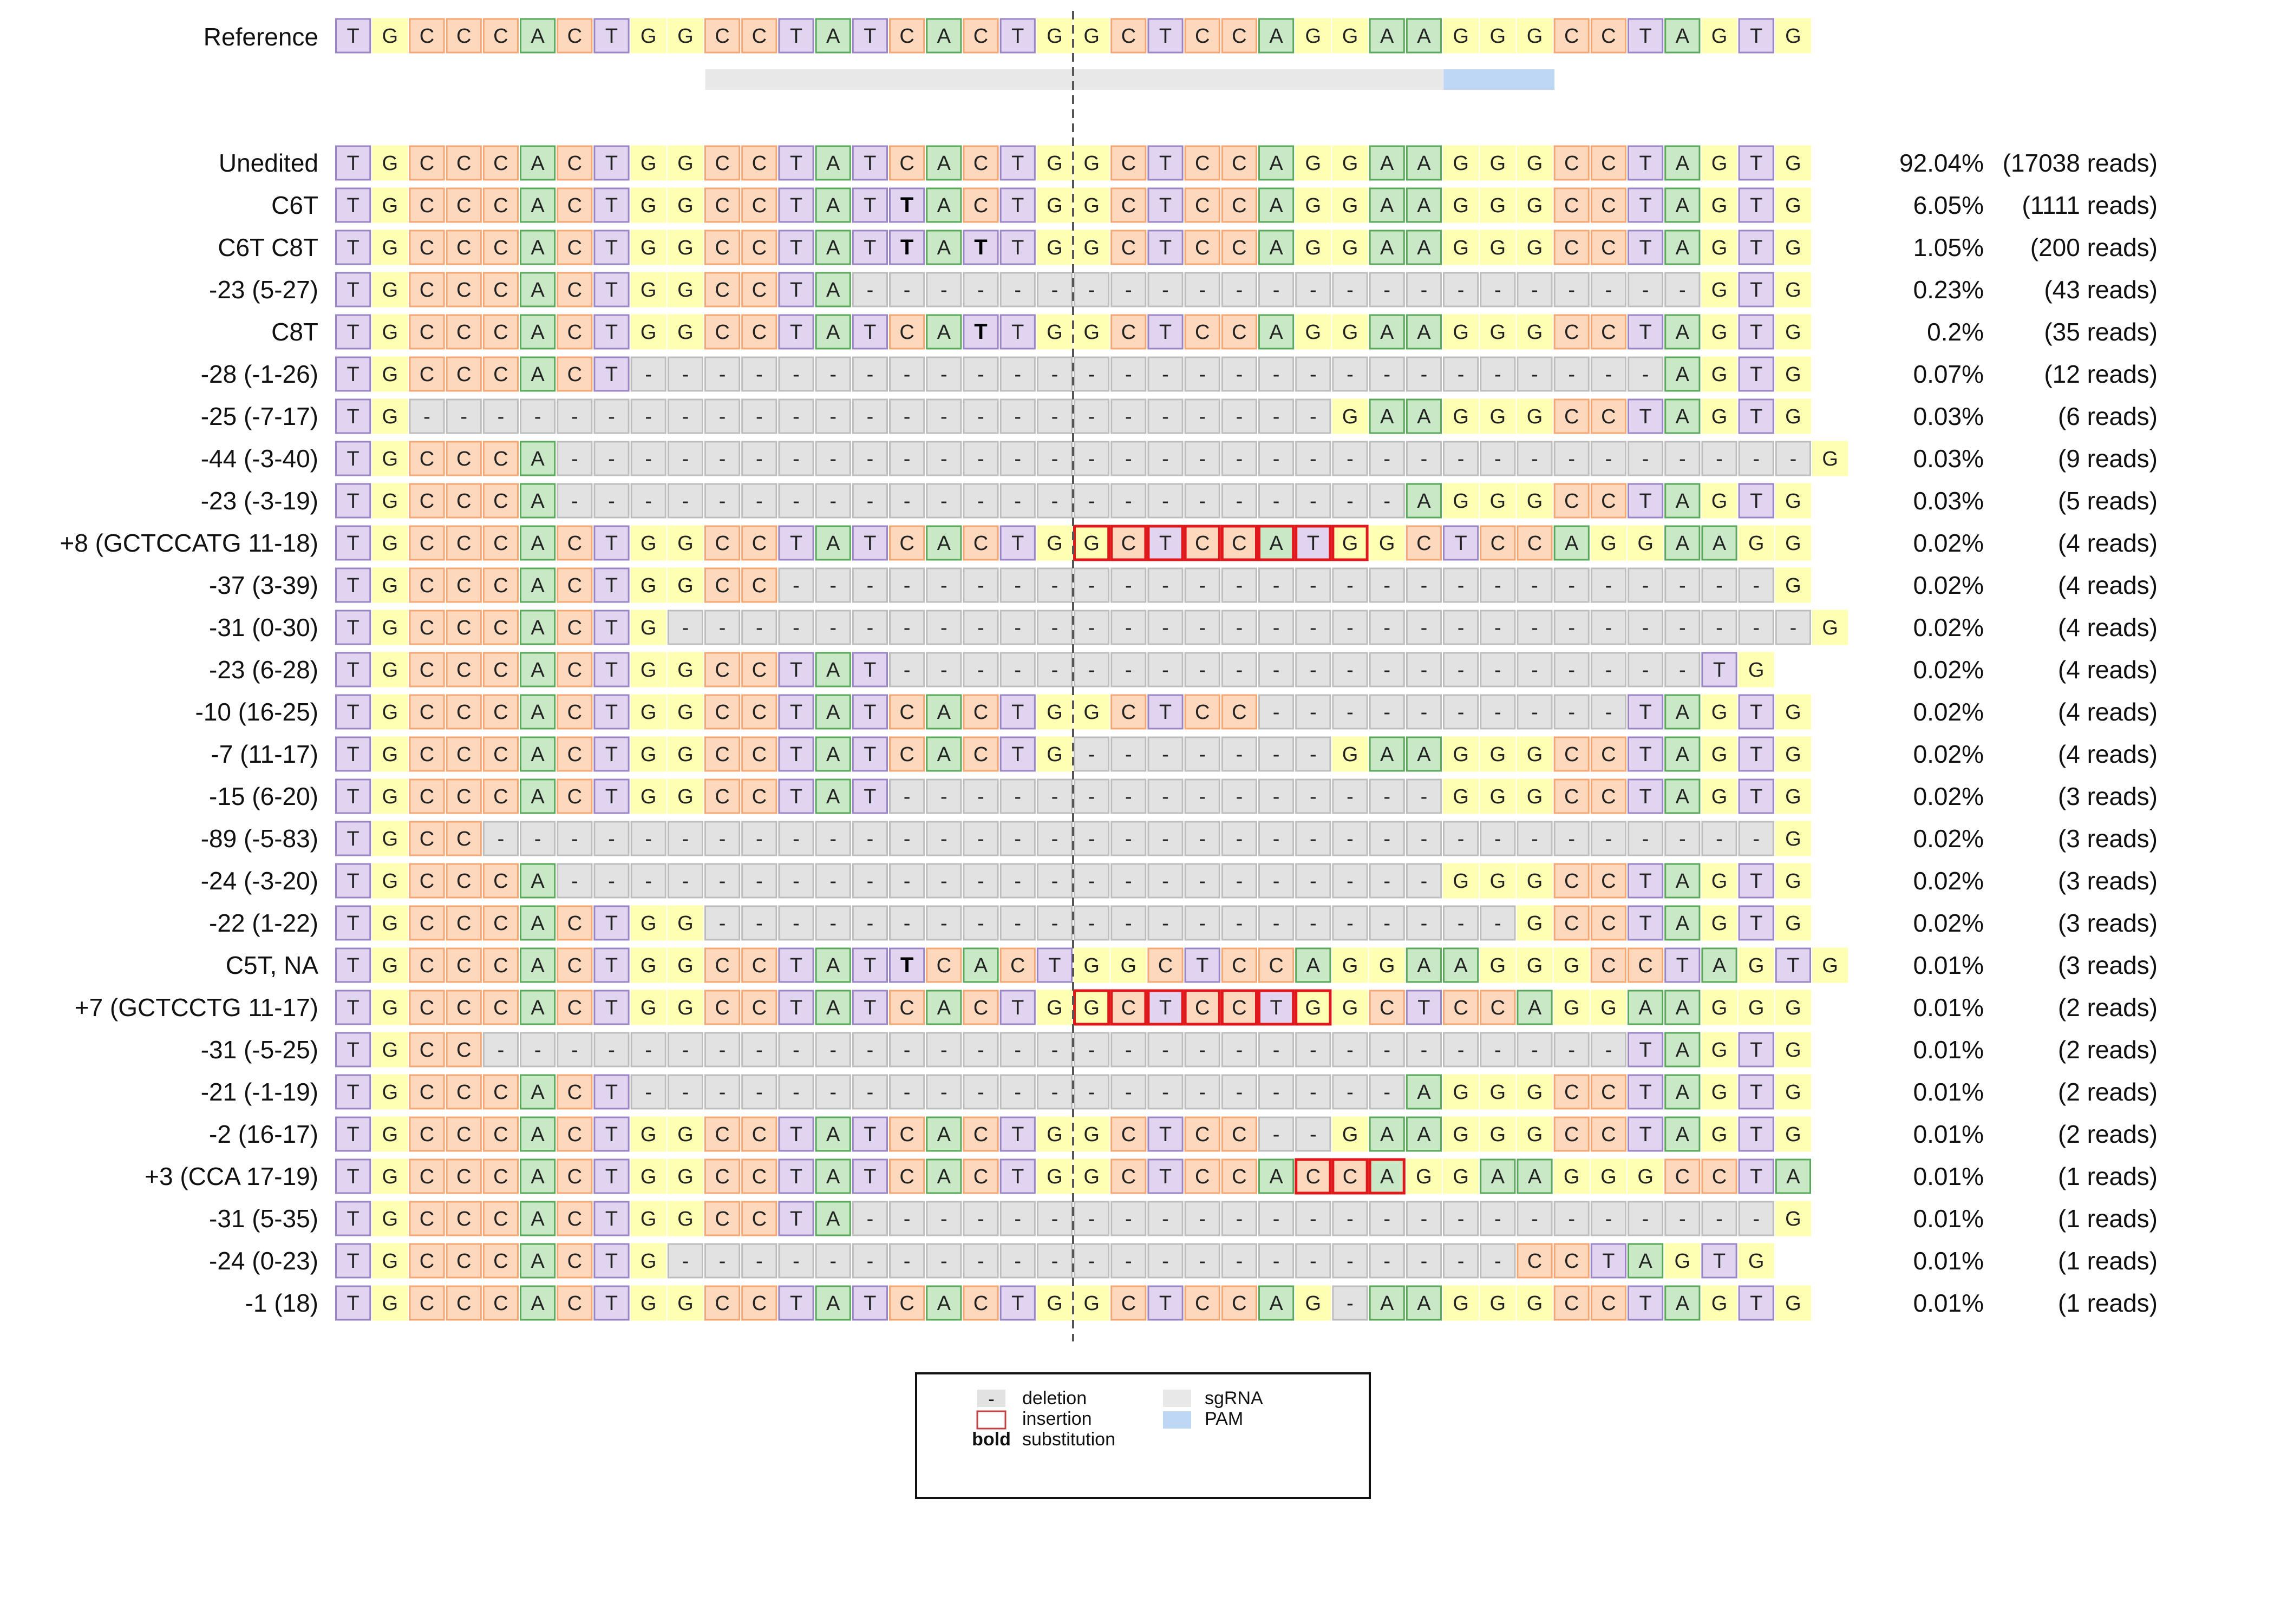 This screenshot has height=1624, width=2274. Describe the element at coordinates (981, 543) in the screenshot. I see `allele-9-base-17: C` at that location.